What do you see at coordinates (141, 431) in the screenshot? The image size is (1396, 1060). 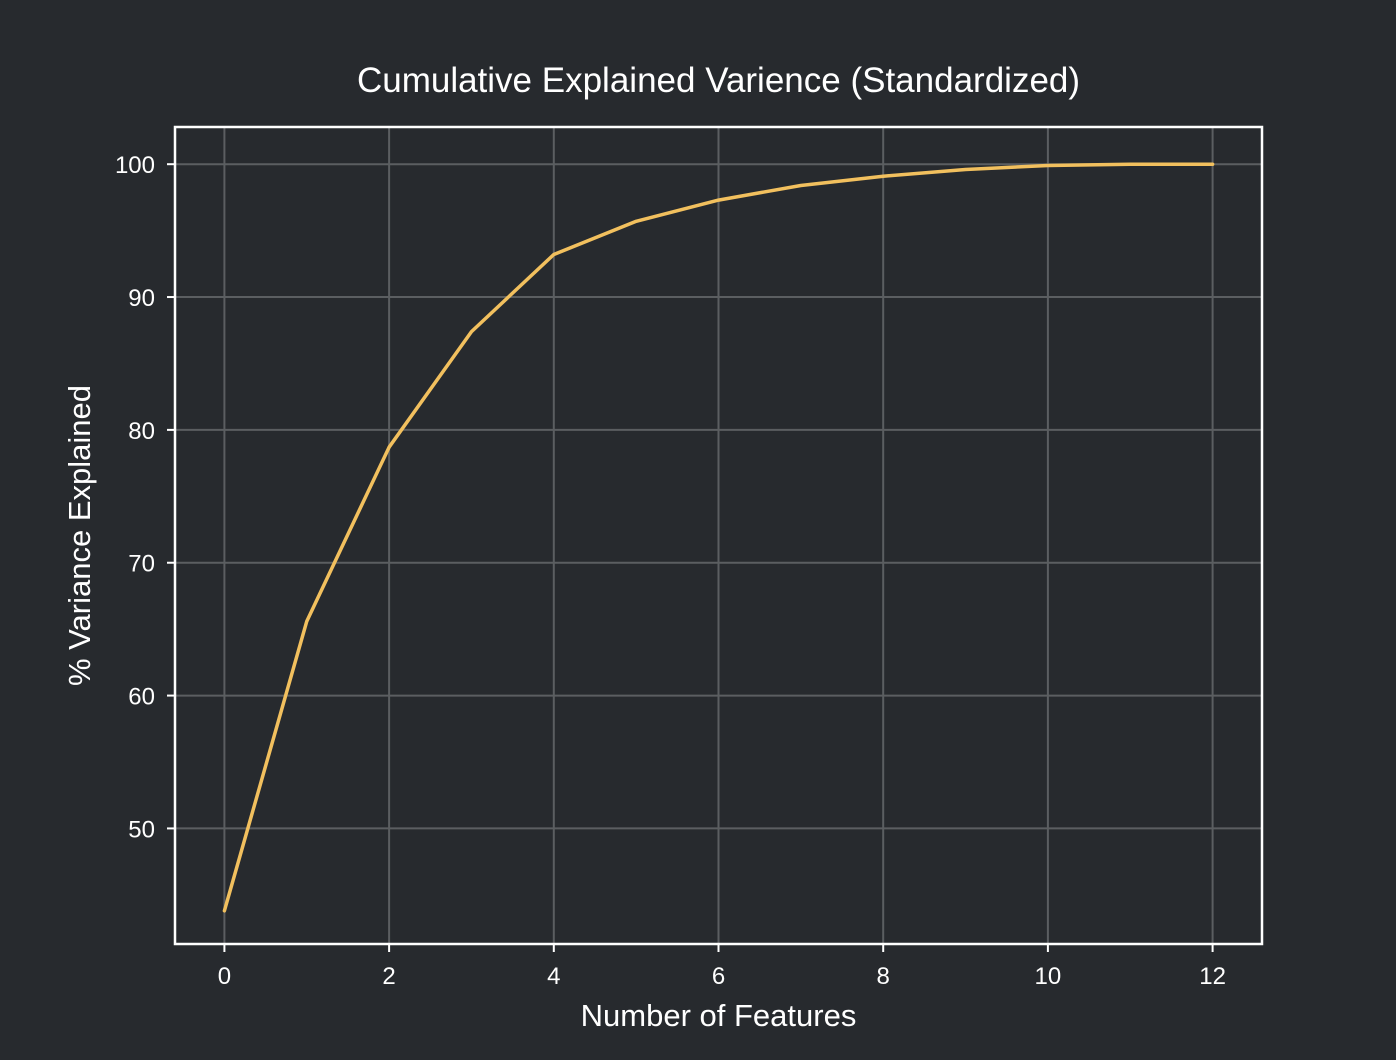 I see `y-tick-label: 80` at bounding box center [141, 431].